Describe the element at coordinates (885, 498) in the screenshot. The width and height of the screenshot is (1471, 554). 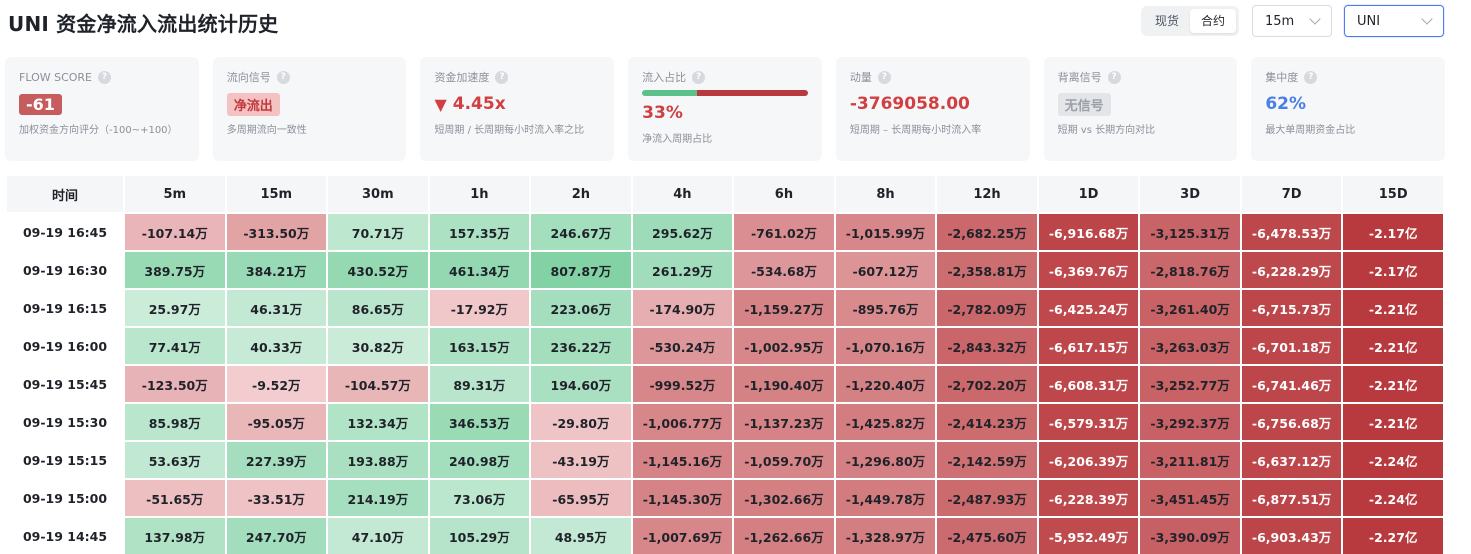
I see `flow-cell: -1,449.78万` at that location.